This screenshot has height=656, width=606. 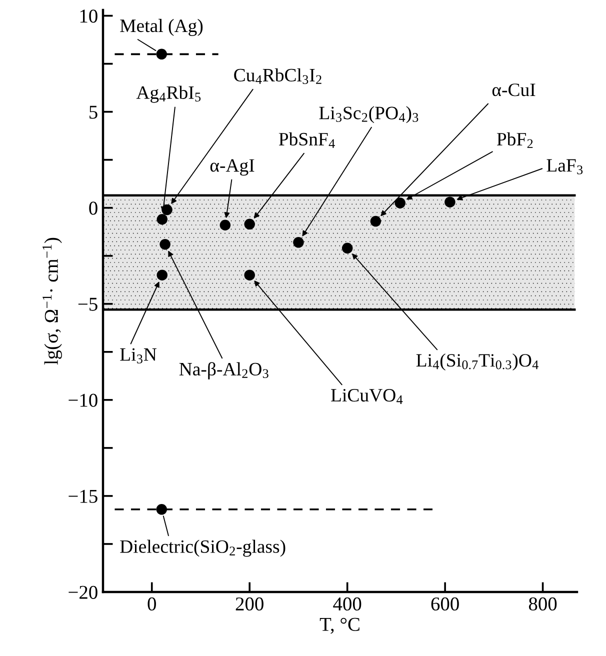 I want to click on y-tick-label: 0, so click(x=93, y=208).